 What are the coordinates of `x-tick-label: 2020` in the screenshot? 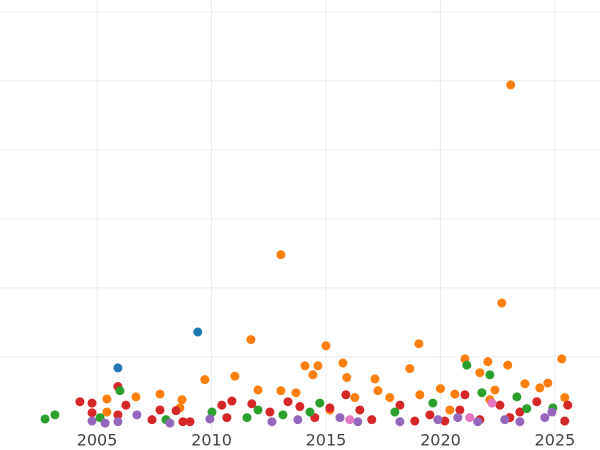 It's located at (440, 440).